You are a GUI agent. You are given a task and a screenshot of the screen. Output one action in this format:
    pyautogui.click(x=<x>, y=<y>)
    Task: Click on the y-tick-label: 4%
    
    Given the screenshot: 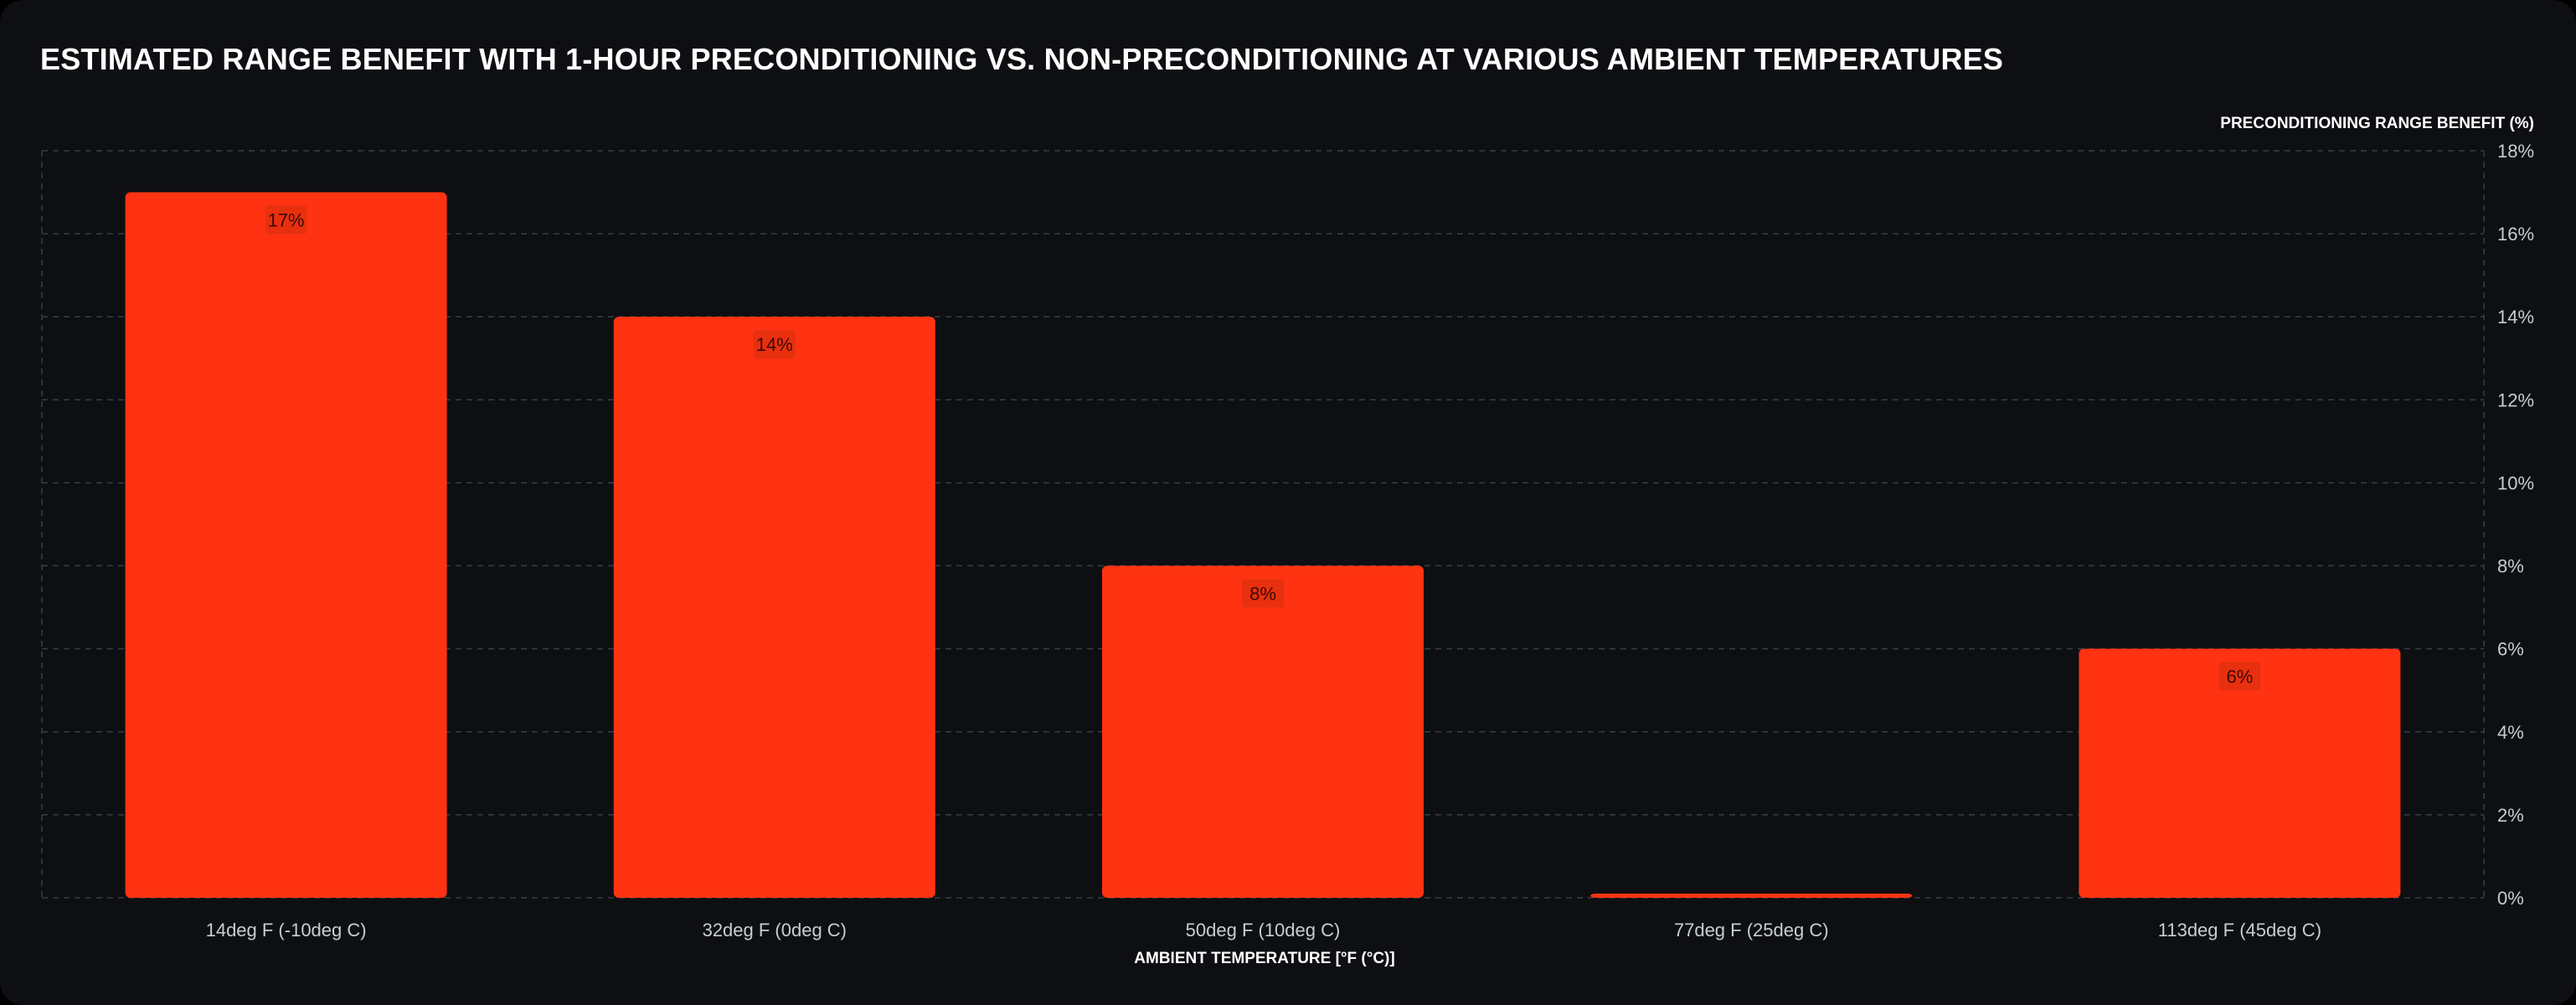 What is the action you would take?
    pyautogui.click(x=2510, y=732)
    